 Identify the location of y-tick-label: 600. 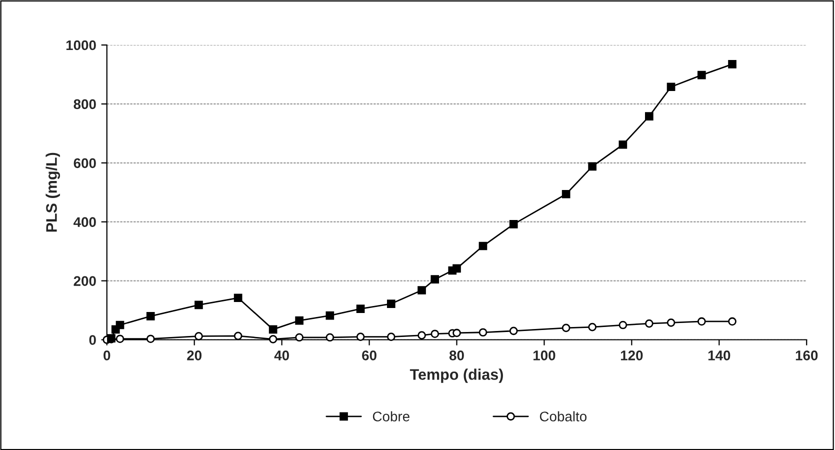
(85, 163).